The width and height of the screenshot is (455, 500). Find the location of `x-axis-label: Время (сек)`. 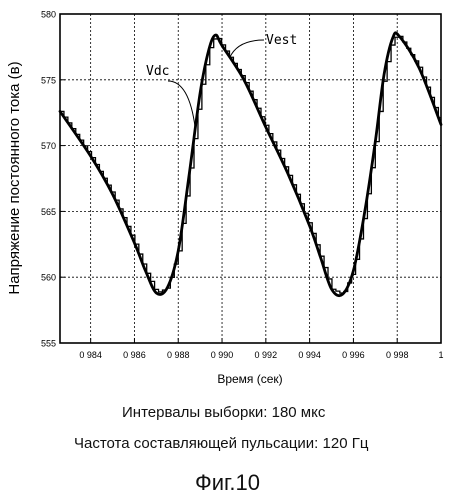

x-axis-label: Время (сек) is located at coordinates (249, 379).